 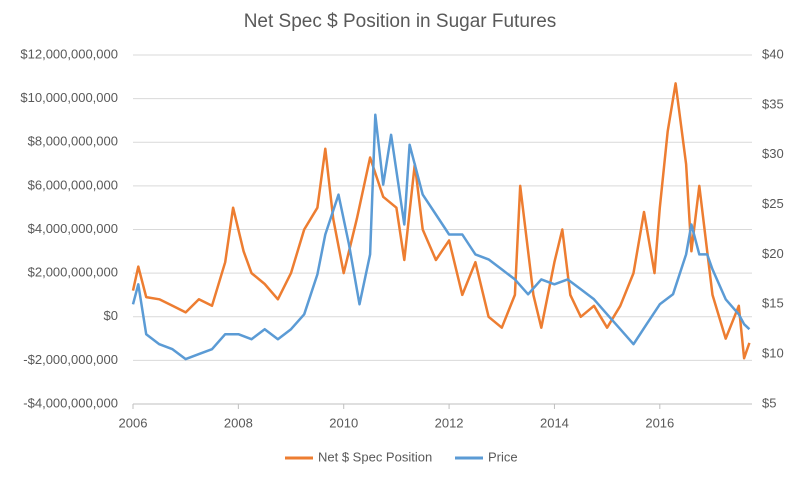 I want to click on y-tick-label: $8,000,000,000, so click(x=73, y=141).